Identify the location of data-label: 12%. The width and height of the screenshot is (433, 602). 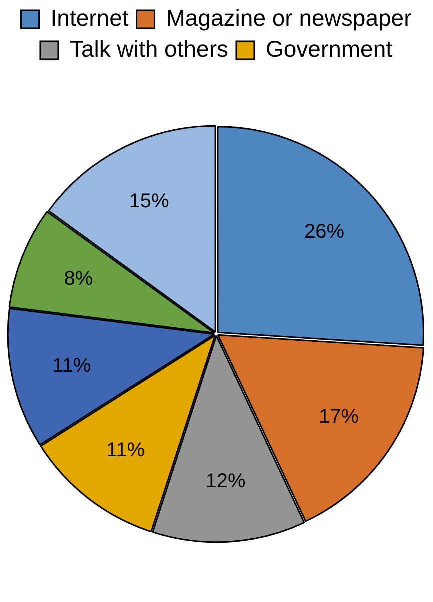
(226, 481).